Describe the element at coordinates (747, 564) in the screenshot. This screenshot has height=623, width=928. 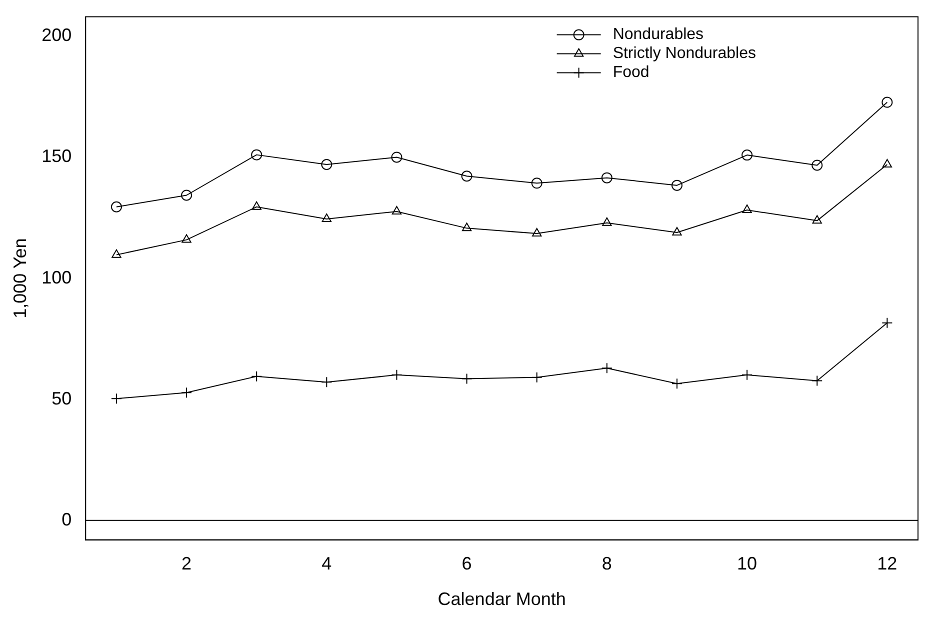
I see `x-tick-label: 10` at that location.